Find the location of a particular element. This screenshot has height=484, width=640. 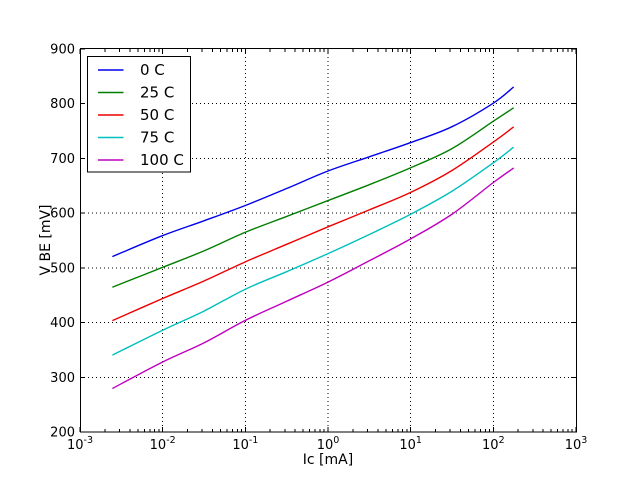

y-tick-label: 200 is located at coordinates (62, 433).